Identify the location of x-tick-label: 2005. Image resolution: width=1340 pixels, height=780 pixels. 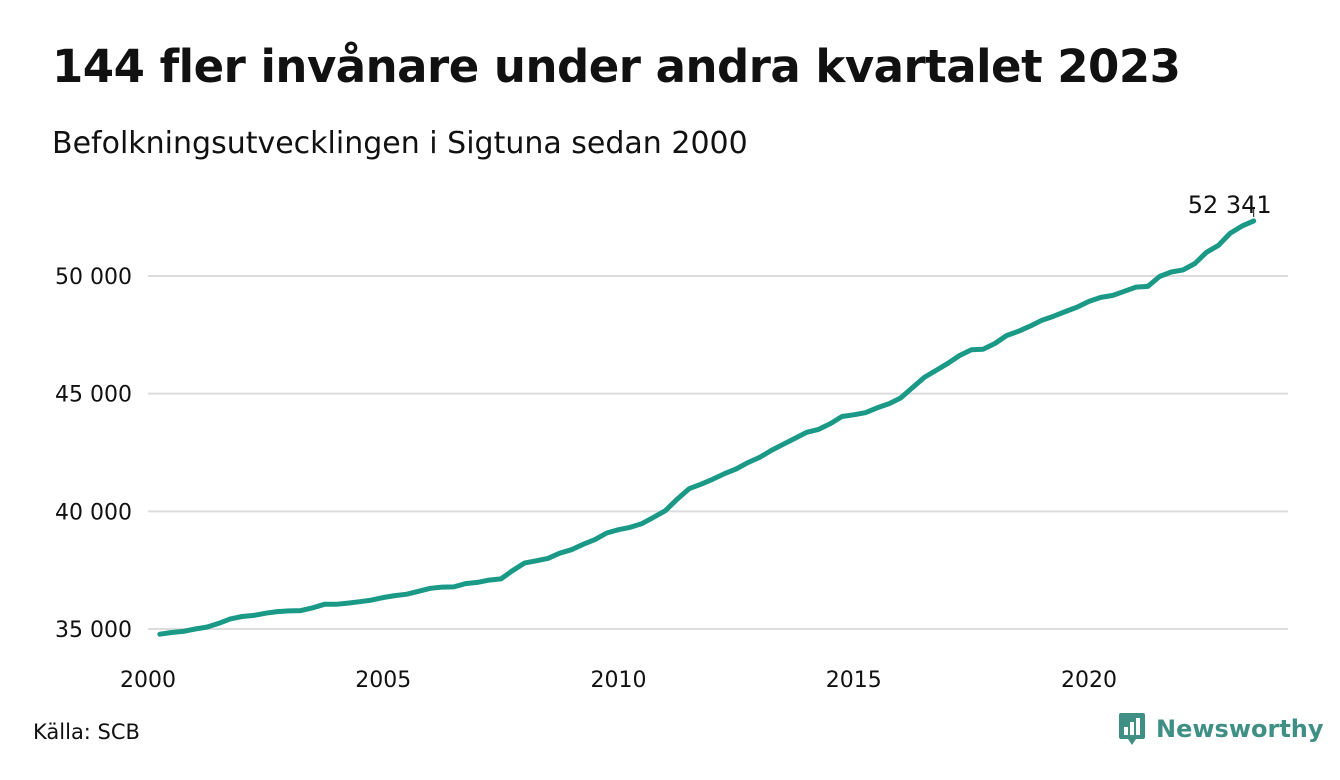
(383, 680).